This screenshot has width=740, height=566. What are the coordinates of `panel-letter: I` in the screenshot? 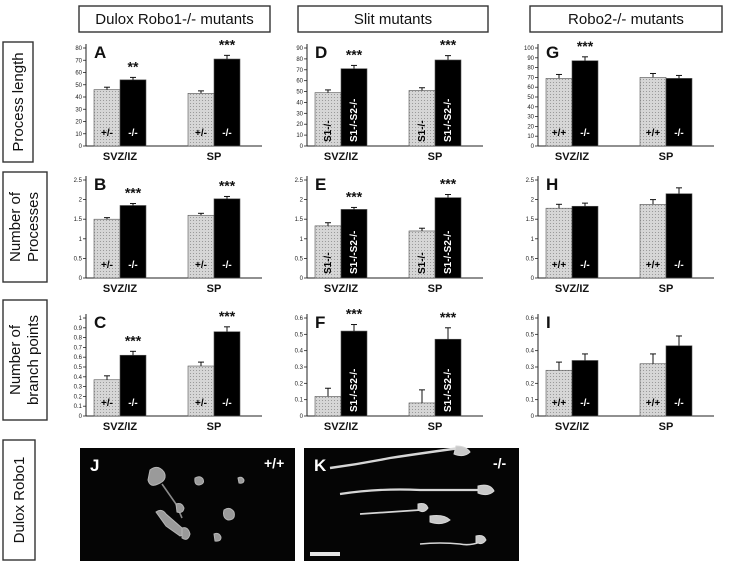 It's located at (548, 322).